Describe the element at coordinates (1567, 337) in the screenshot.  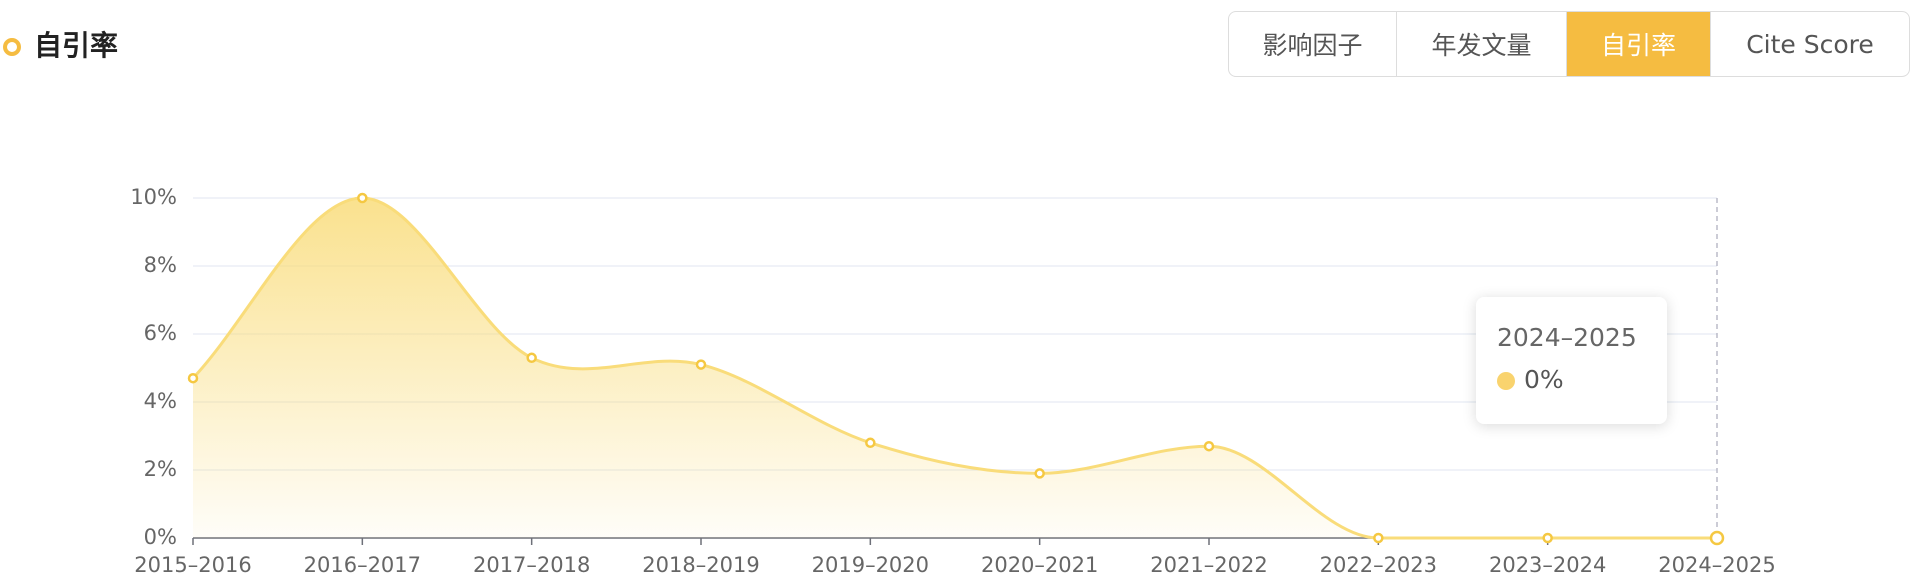
I see `tooltip-title: 2024–2025` at that location.